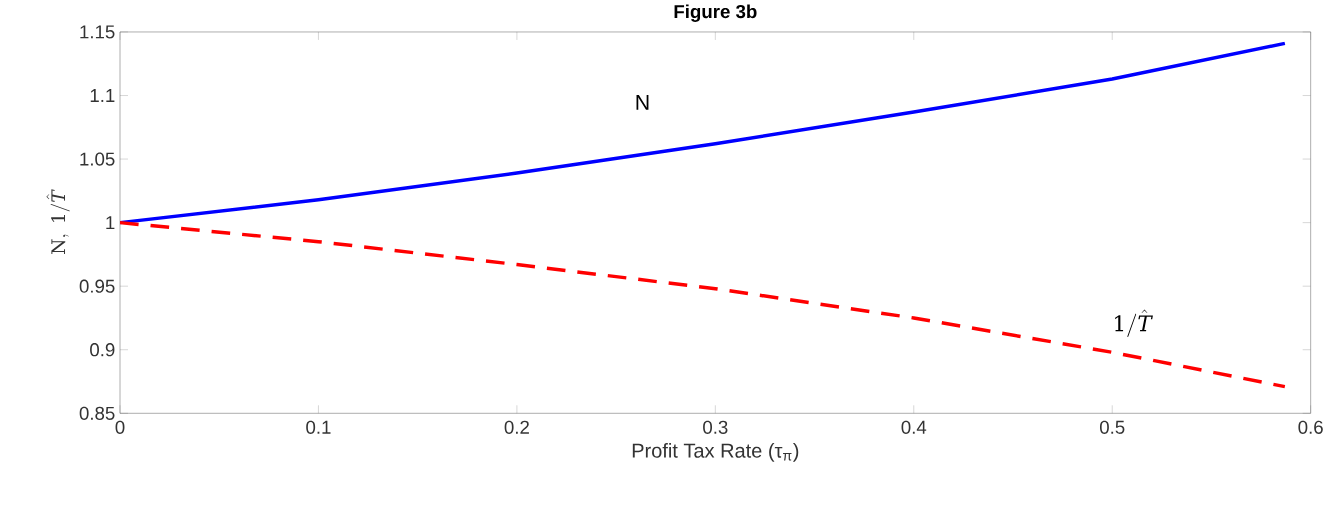 The image size is (1343, 509). What do you see at coordinates (642, 102) in the screenshot?
I see `text: N` at bounding box center [642, 102].